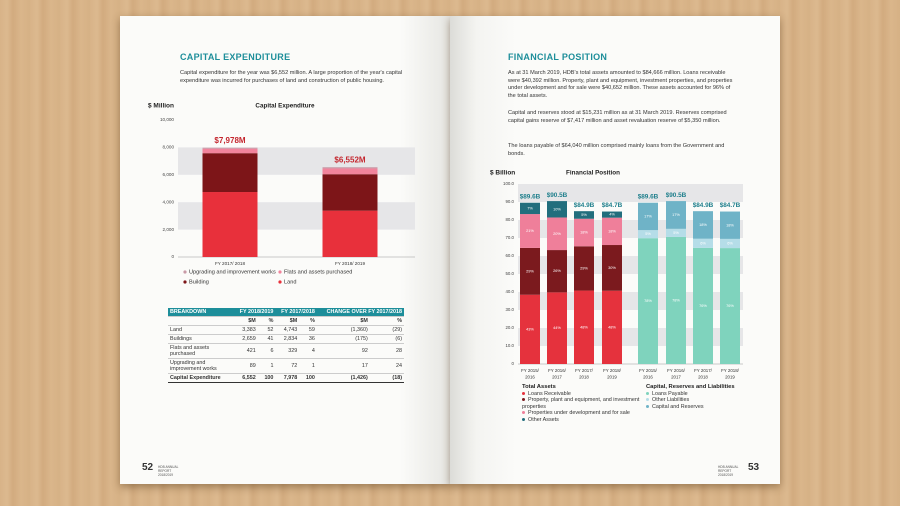  What do you see at coordinates (246, 366) in the screenshot?
I see `table-cell: 89` at bounding box center [246, 366].